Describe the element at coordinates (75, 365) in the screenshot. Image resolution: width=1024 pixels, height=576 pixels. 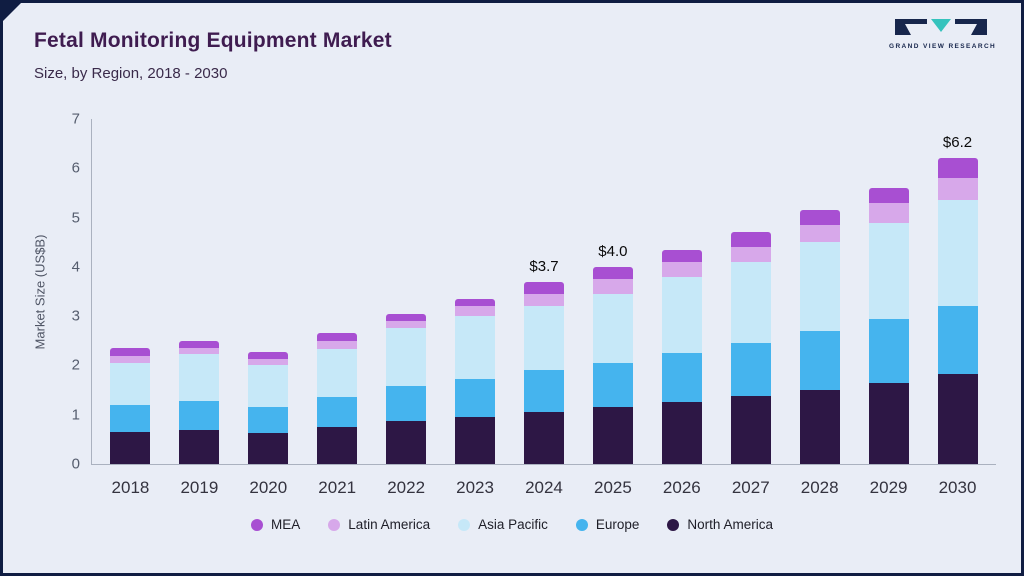
I see `y-tick-label: 2` at that location.